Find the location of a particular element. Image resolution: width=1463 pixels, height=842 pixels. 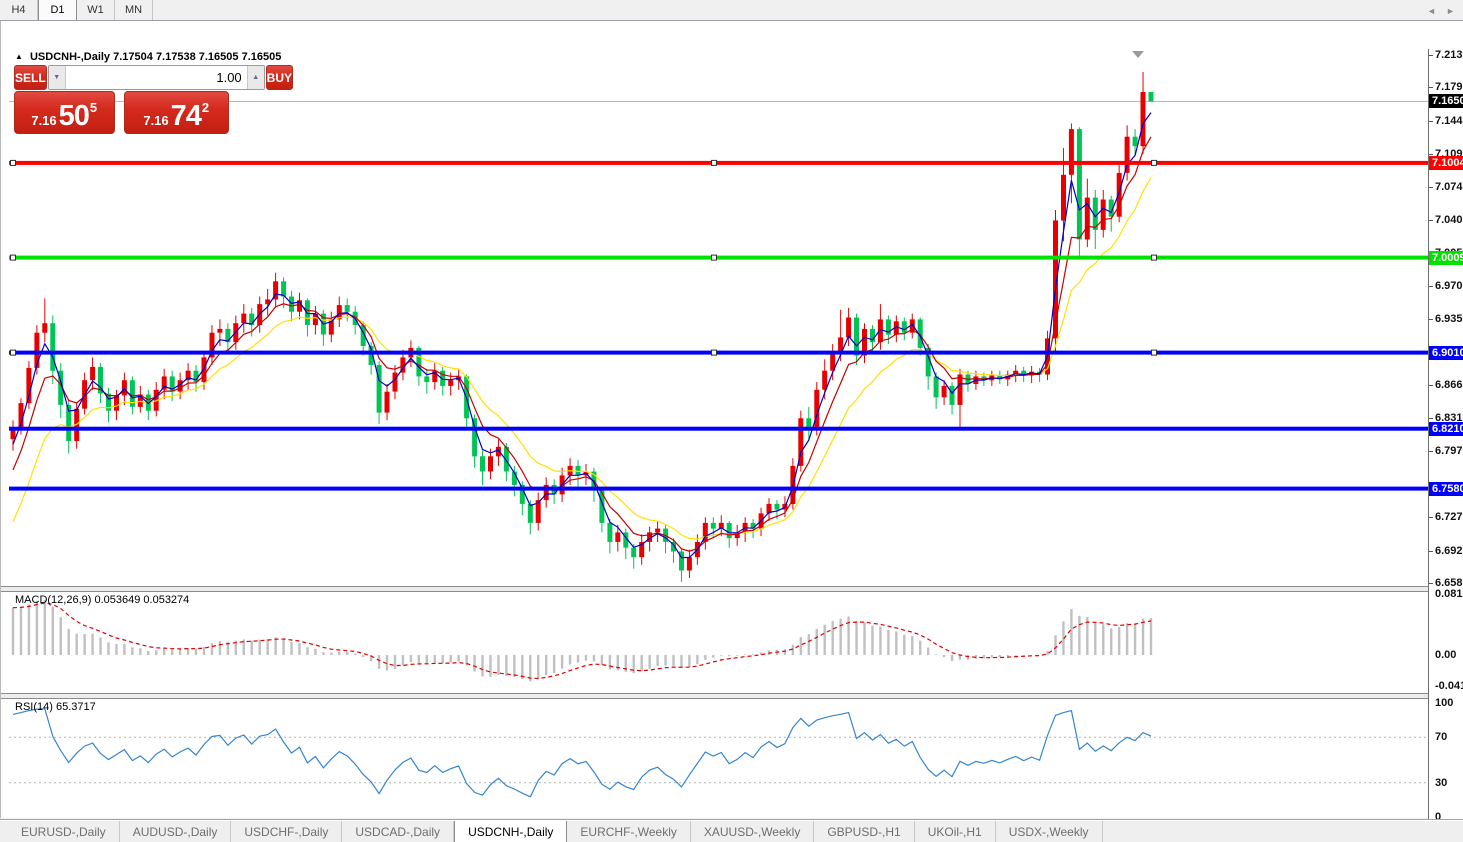

price-axis-label: 6.79790 is located at coordinates (1449, 451).